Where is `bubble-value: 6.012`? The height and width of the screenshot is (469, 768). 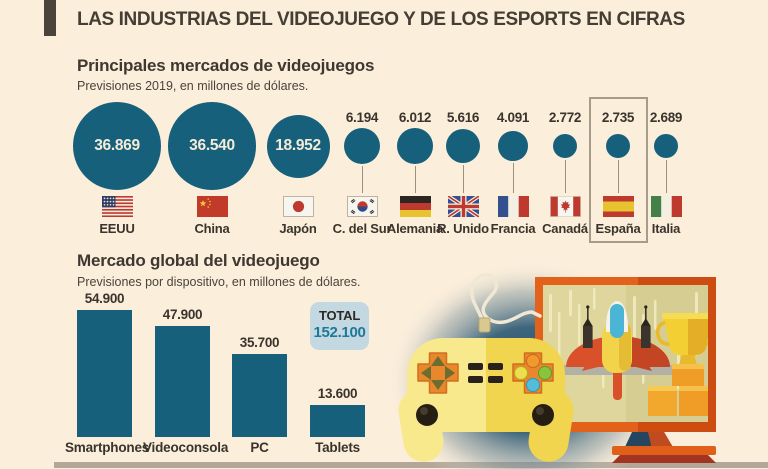
bubble-value: 6.012 is located at coordinates (415, 117).